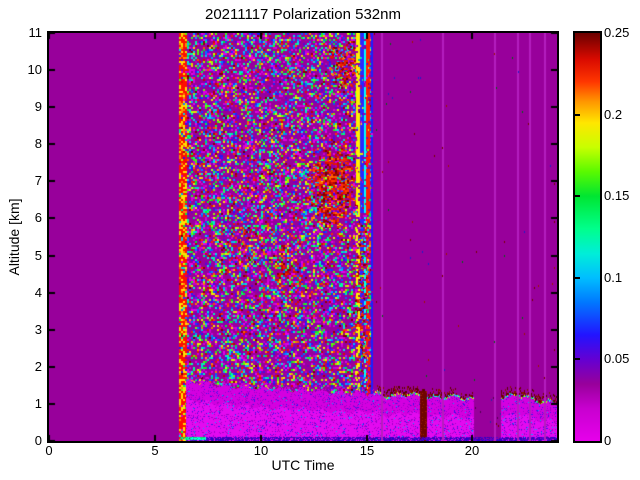 Image resolution: width=640 pixels, height=480 pixels. Describe the element at coordinates (617, 358) in the screenshot. I see `colorbar-tick-label: 0.05` at that location.